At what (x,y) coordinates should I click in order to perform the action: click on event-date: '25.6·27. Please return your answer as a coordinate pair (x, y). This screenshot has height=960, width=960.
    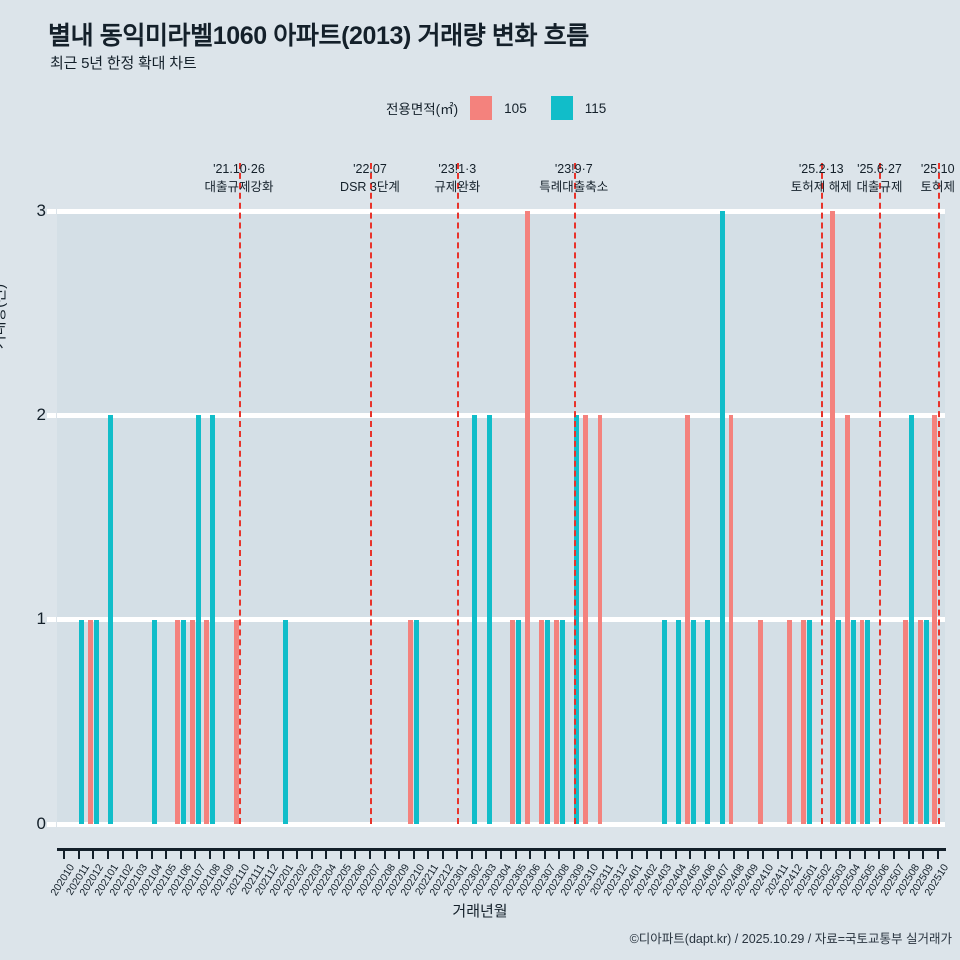
    Looking at the image, I should click on (879, 169).